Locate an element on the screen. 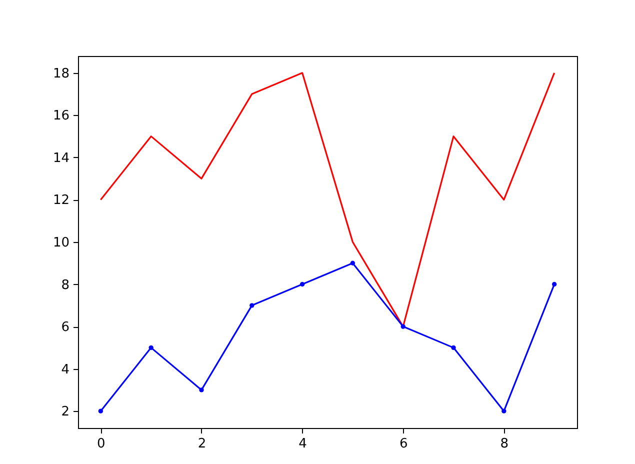 This screenshot has width=635, height=464. x-tick-label: 6 is located at coordinates (403, 444).